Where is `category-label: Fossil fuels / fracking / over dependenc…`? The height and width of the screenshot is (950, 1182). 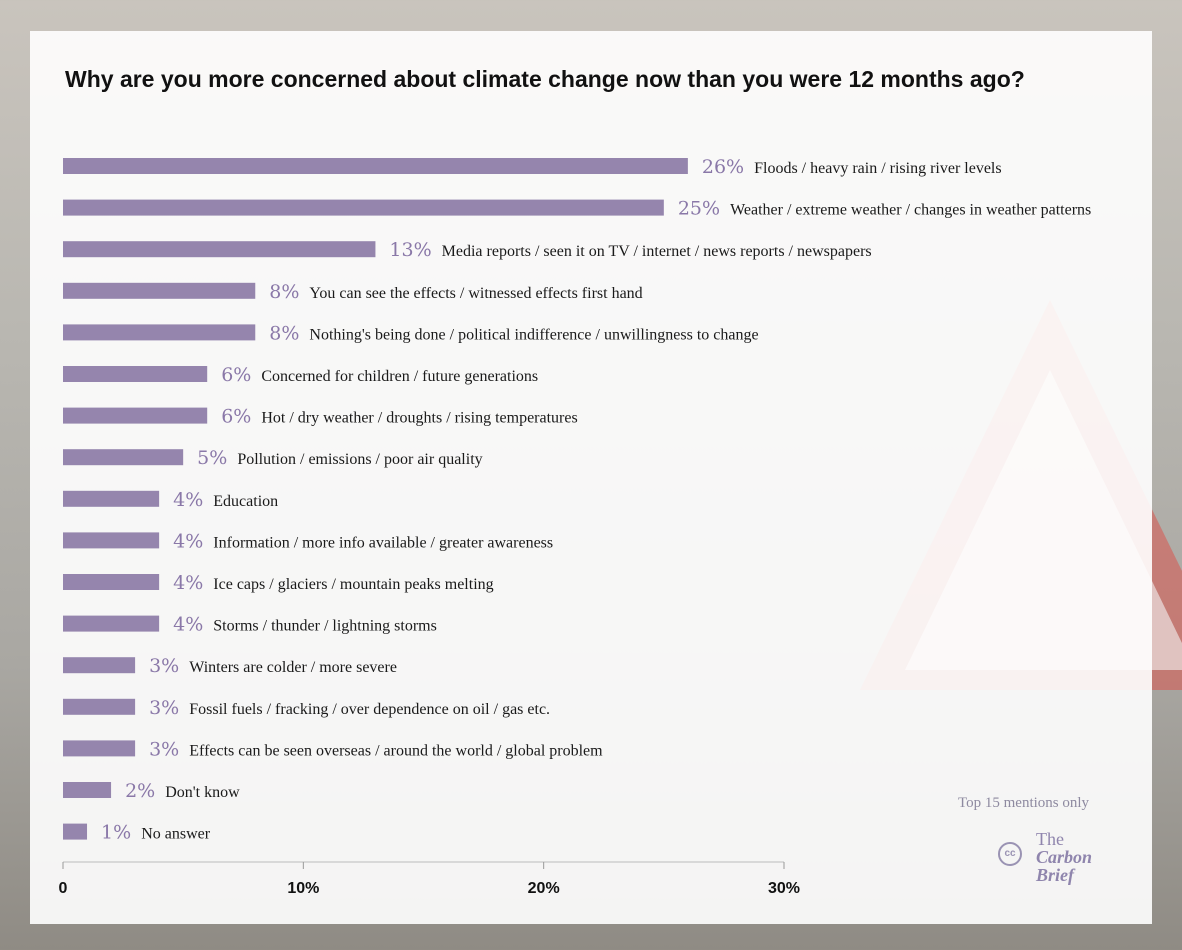
category-label: Fossil fuels / fracking / over dependenc… is located at coordinates (369, 709).